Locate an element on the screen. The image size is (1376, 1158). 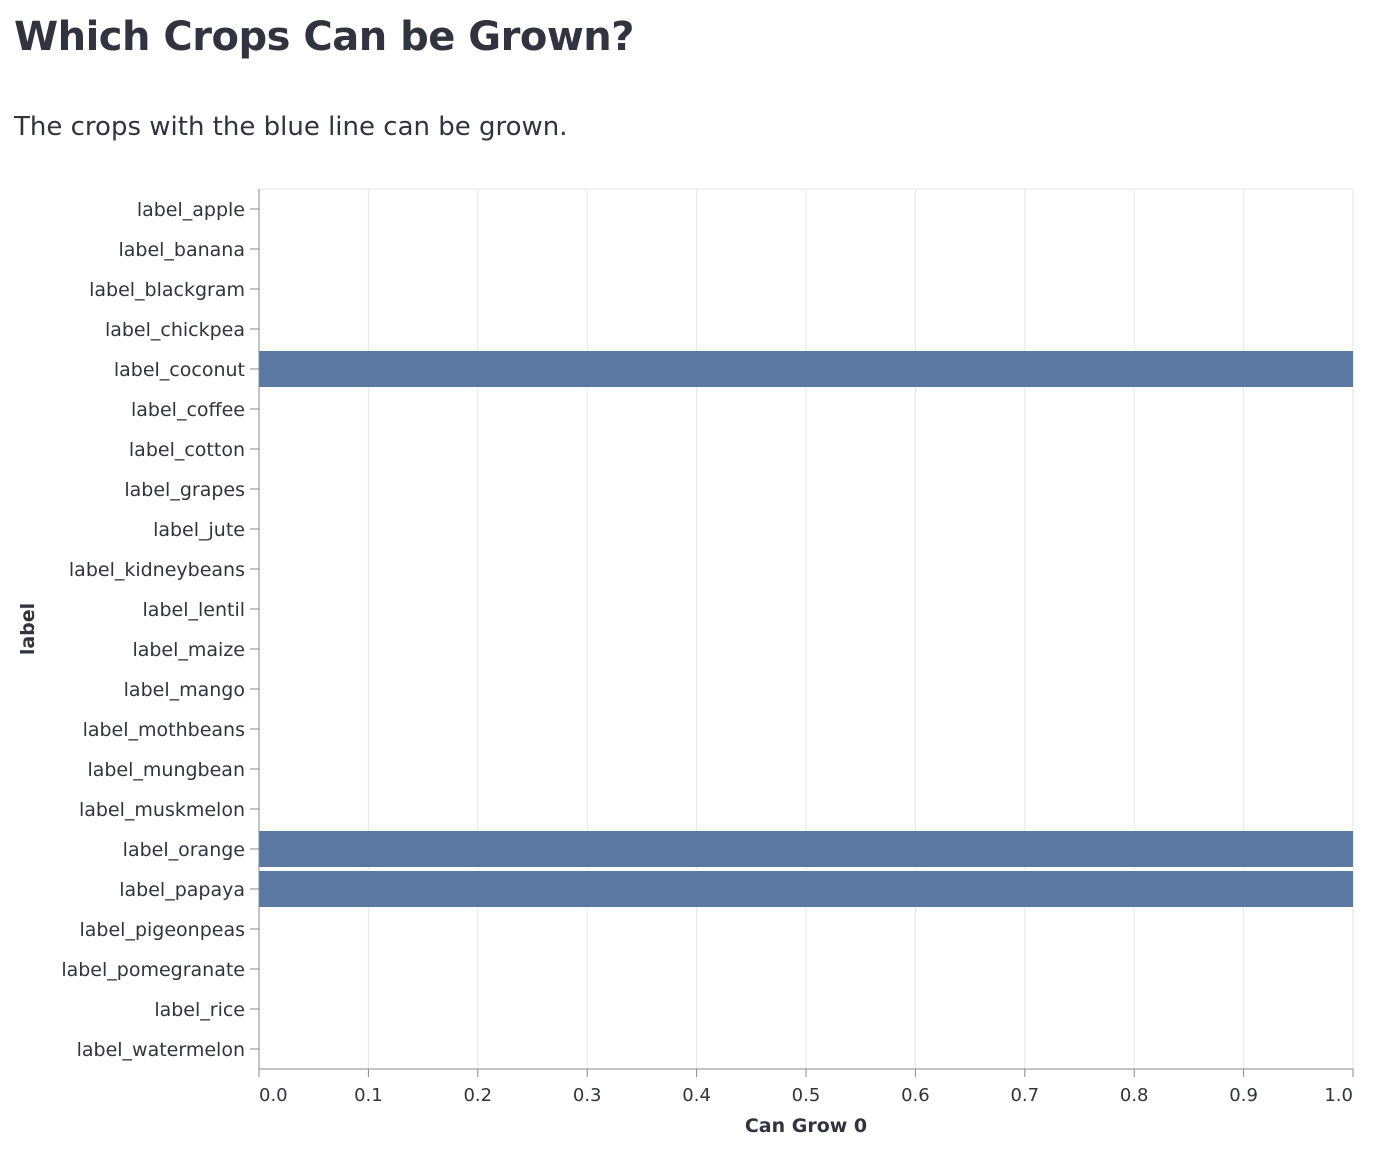
page-title: Which Crops Can be Grown? is located at coordinates (324, 37).